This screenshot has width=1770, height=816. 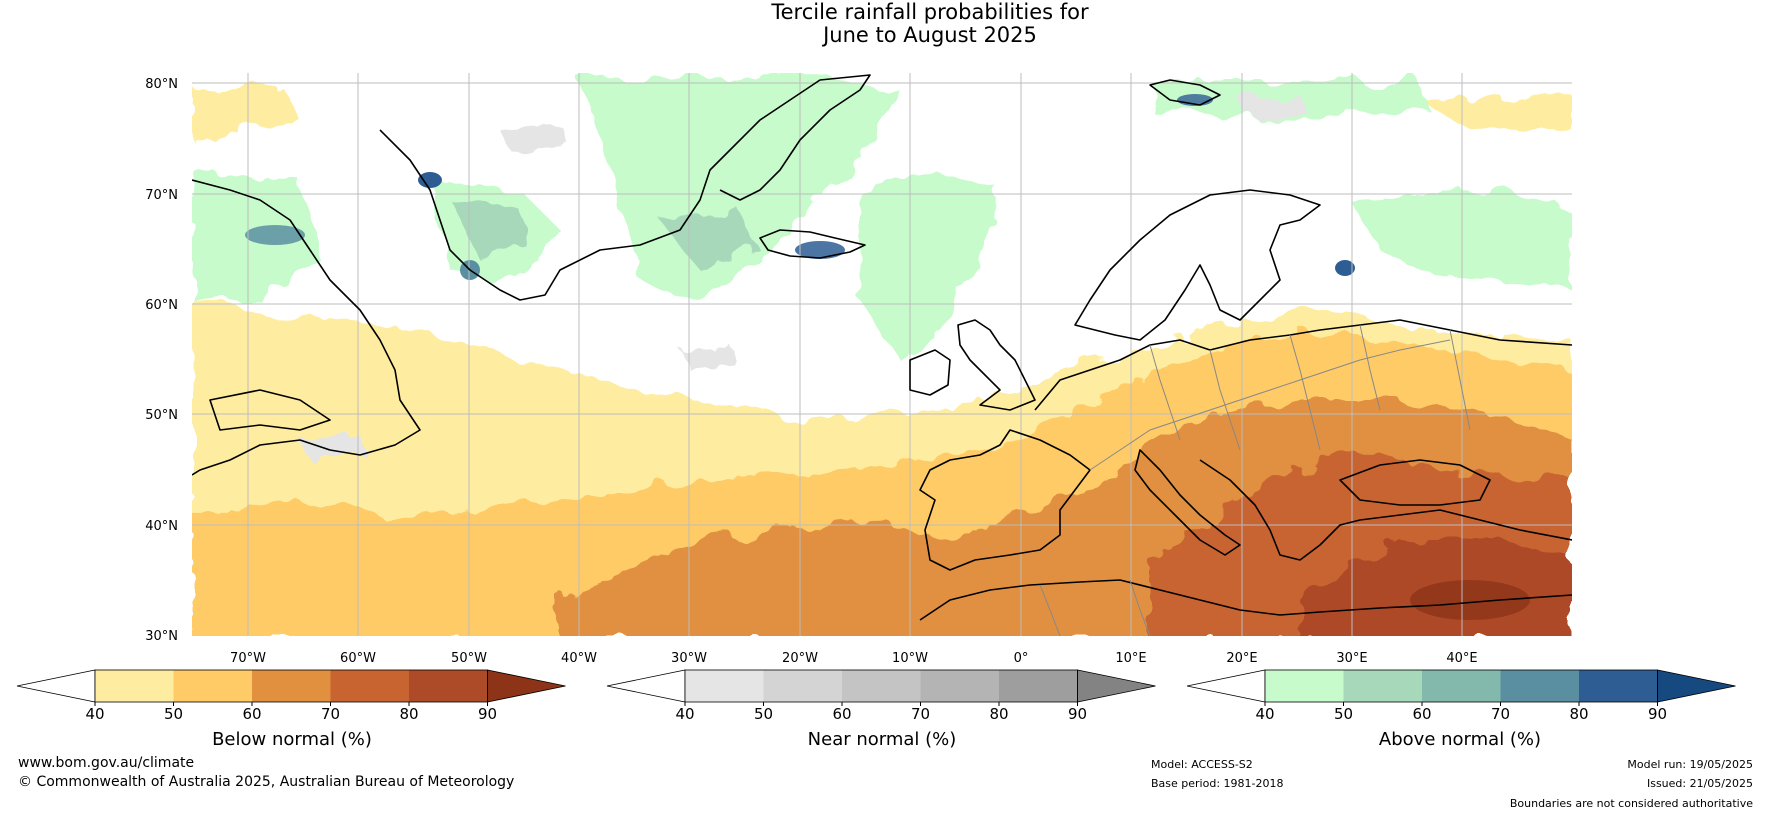 I want to click on colorbar-title-near-normal: Near normal (%), so click(x=882, y=739).